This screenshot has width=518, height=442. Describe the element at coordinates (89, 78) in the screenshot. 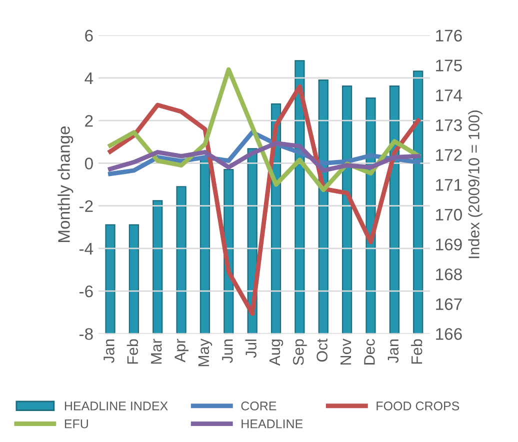

I see `y-tick-label: 4` at that location.